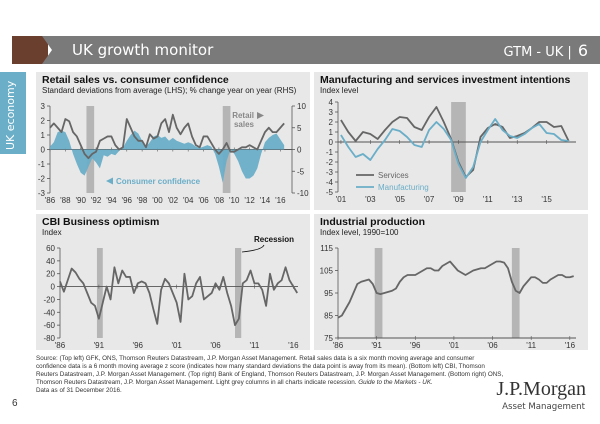  What do you see at coordinates (321, 50) in the screenshot?
I see `header-bar` at bounding box center [321, 50].